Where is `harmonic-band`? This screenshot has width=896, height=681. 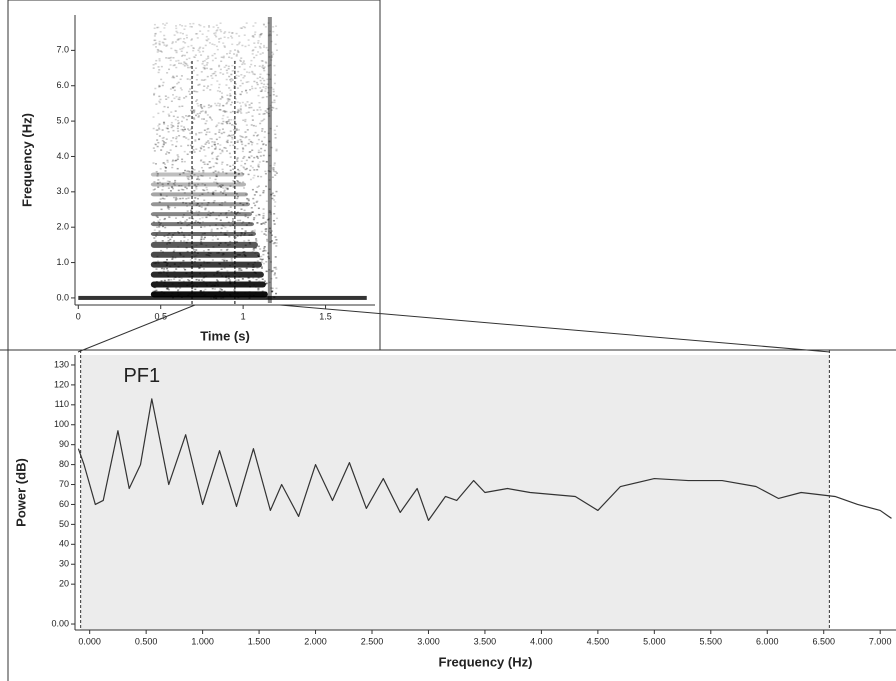
harmonic-band is located at coordinates (197, 174).